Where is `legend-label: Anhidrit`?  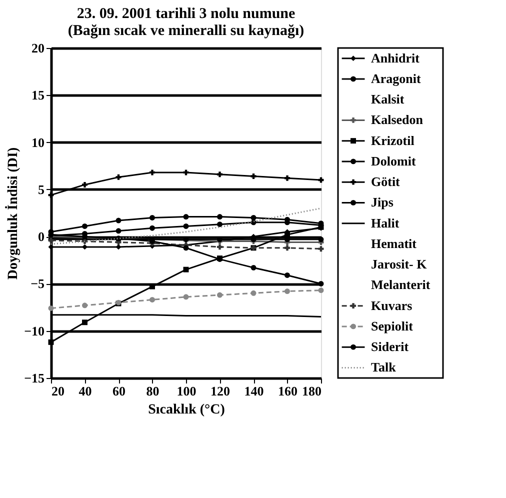
legend-label: Anhidrit is located at coordinates (395, 58).